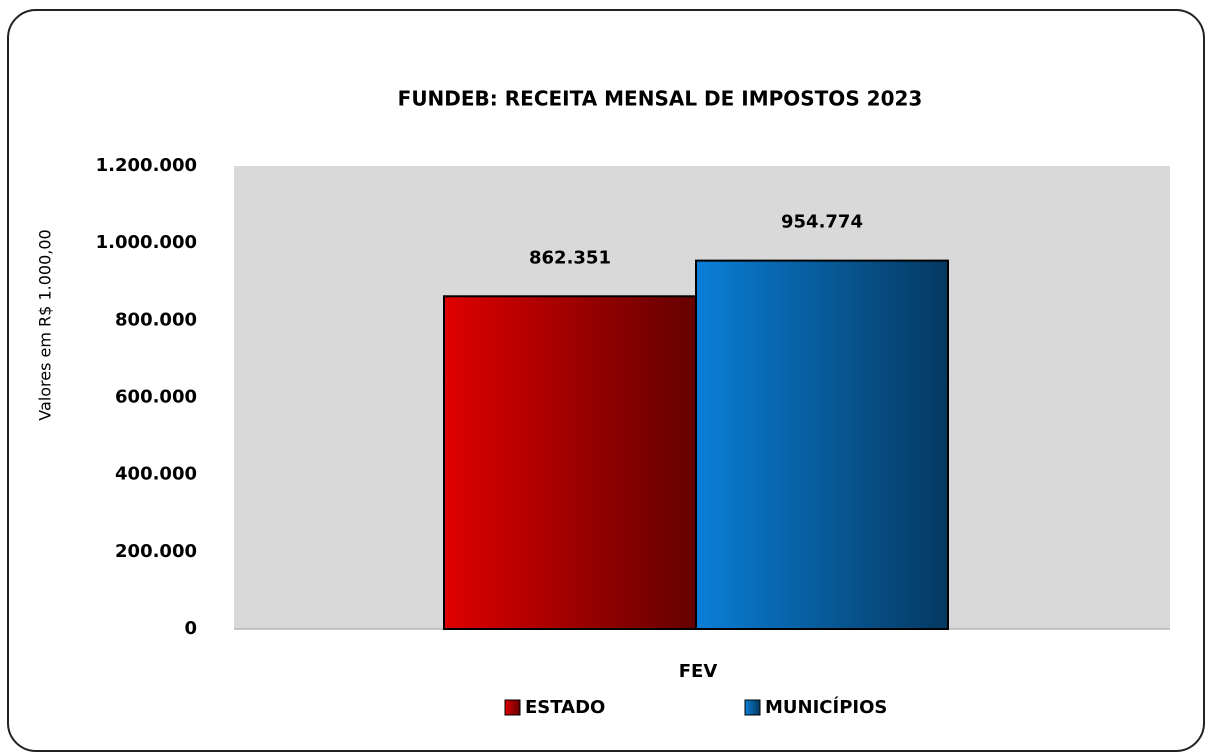 The width and height of the screenshot is (1210, 756). What do you see at coordinates (146, 165) in the screenshot?
I see `y-tick-label: 1.200.000` at bounding box center [146, 165].